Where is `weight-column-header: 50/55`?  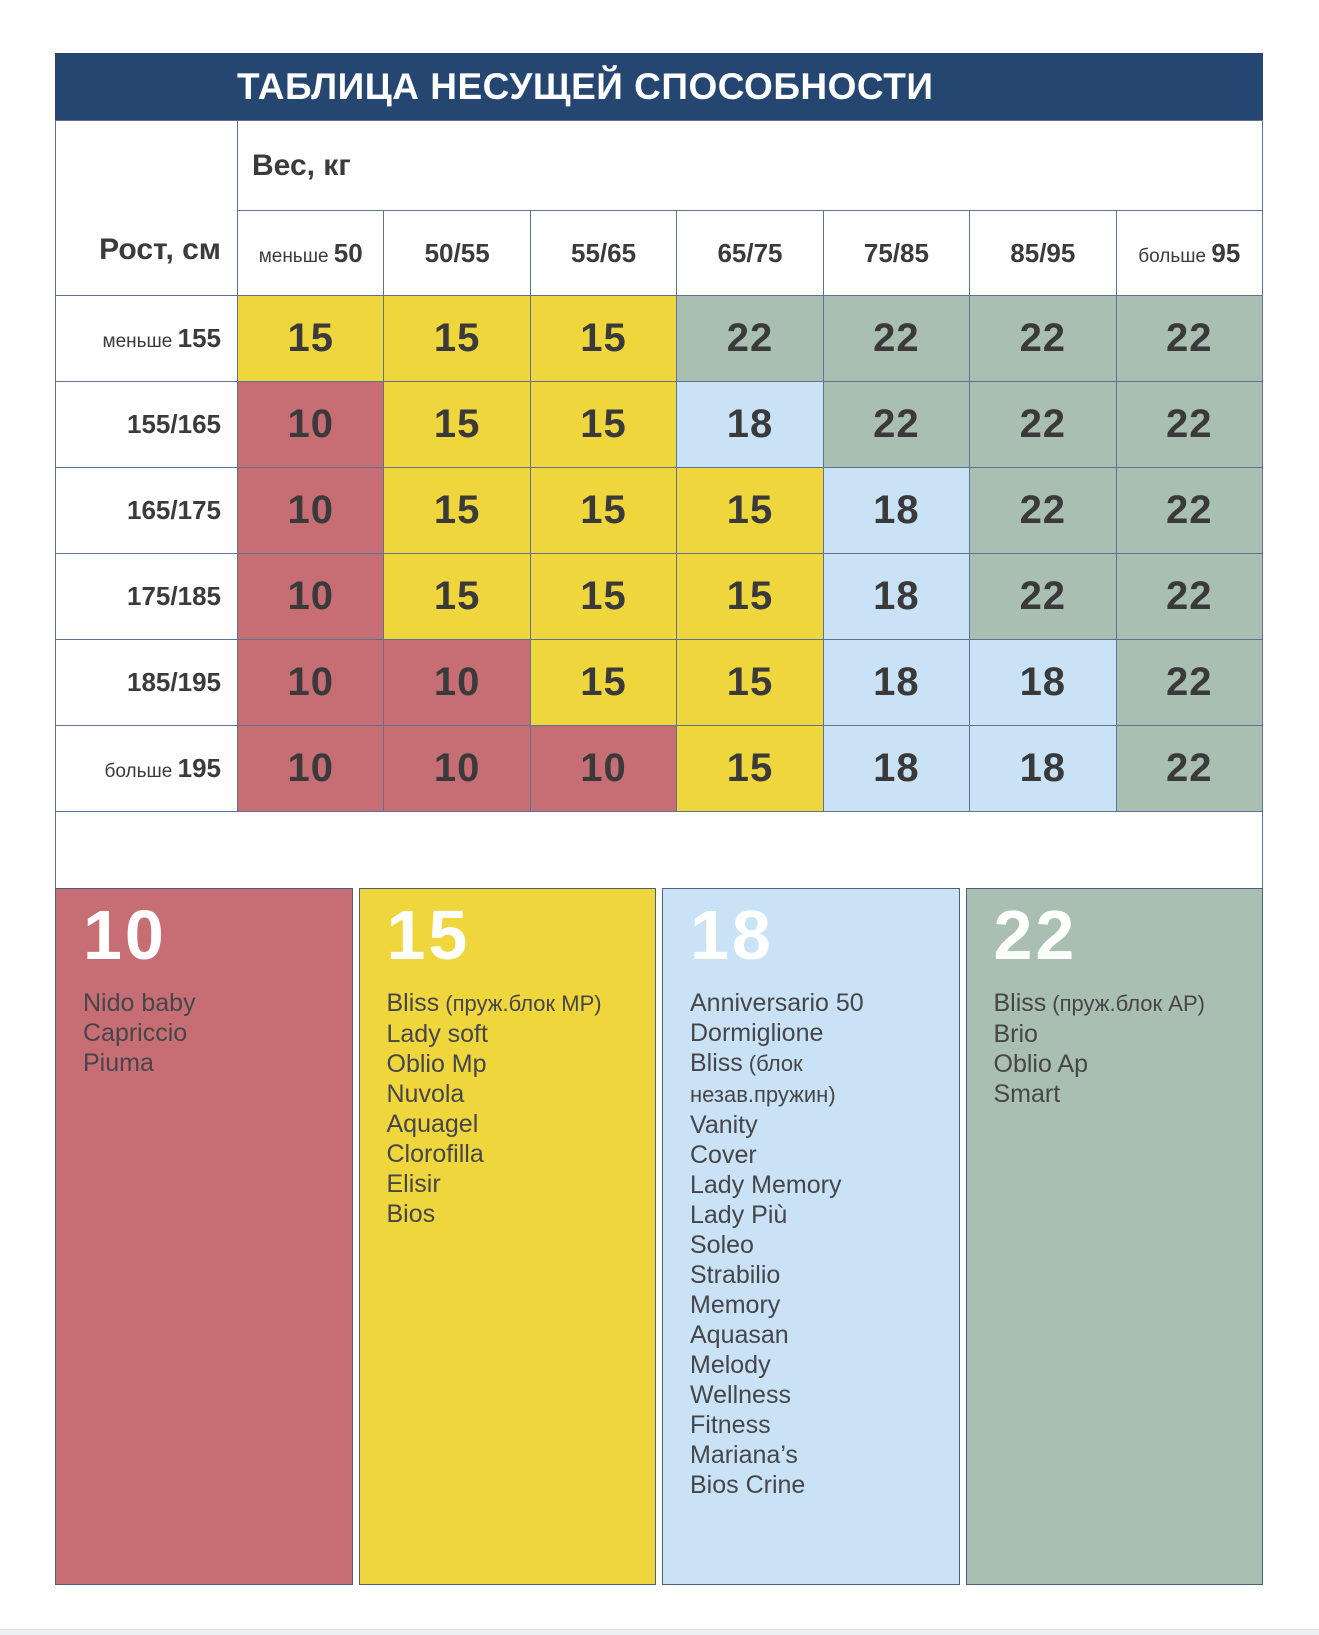 weight-column-header: 50/55 is located at coordinates (457, 253).